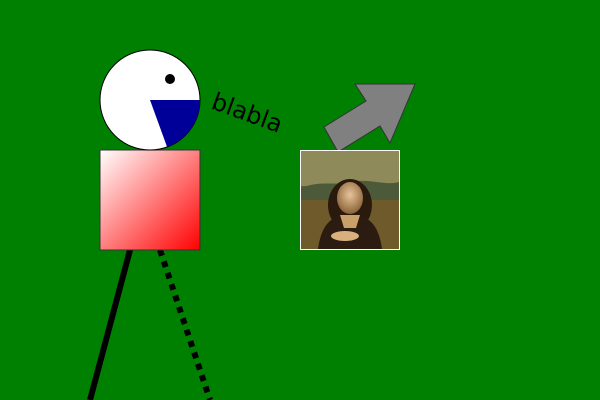 Image resolution: width=600 pixels, height=400 pixels. Describe the element at coordinates (150, 200) in the screenshot. I see `figure-body` at that location.